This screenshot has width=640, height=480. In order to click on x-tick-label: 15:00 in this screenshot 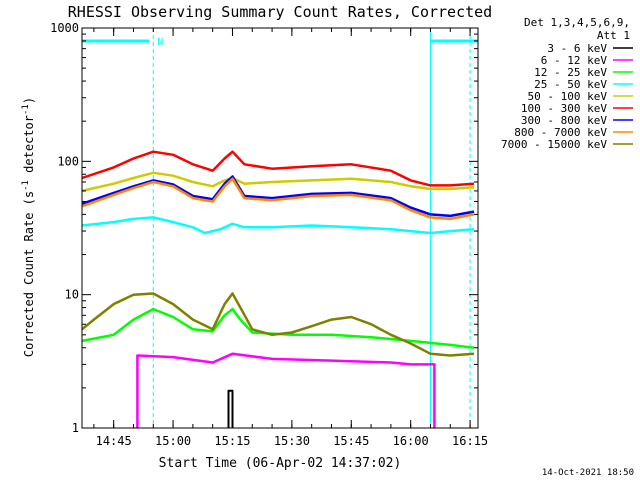, I will do `click(173, 441)`.